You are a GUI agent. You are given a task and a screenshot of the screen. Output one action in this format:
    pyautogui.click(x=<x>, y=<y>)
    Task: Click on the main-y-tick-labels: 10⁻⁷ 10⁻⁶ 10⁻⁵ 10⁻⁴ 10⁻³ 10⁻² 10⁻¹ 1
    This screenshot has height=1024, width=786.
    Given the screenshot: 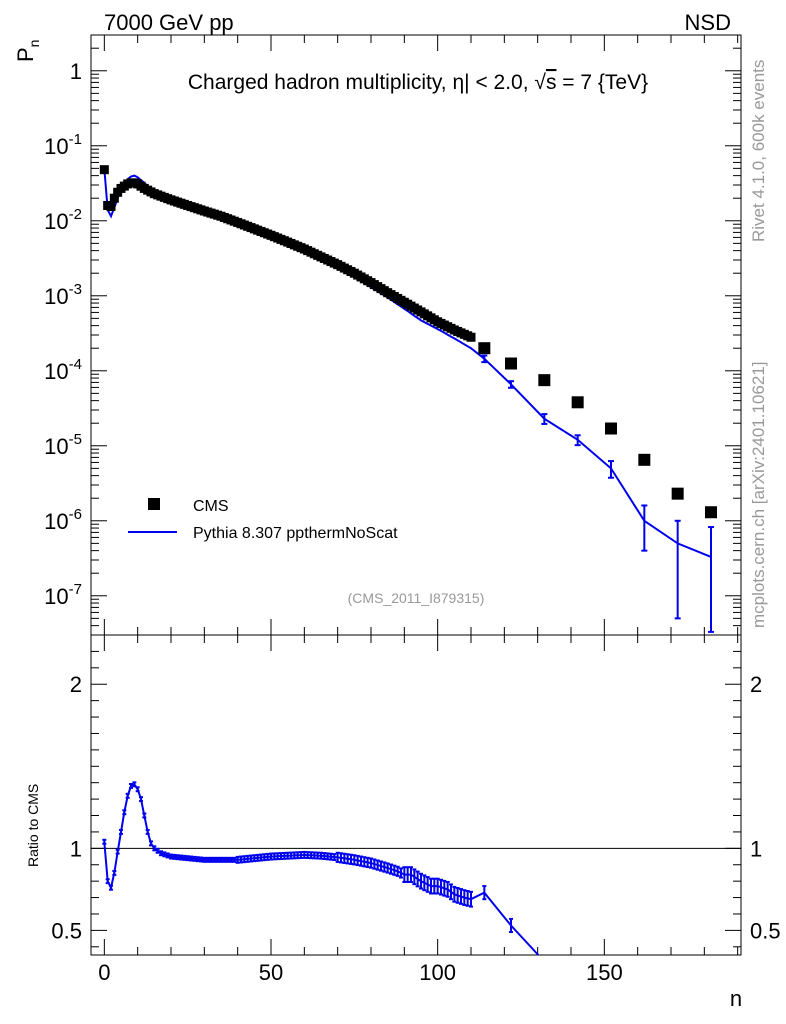 What is the action you would take?
    pyautogui.click(x=63, y=334)
    